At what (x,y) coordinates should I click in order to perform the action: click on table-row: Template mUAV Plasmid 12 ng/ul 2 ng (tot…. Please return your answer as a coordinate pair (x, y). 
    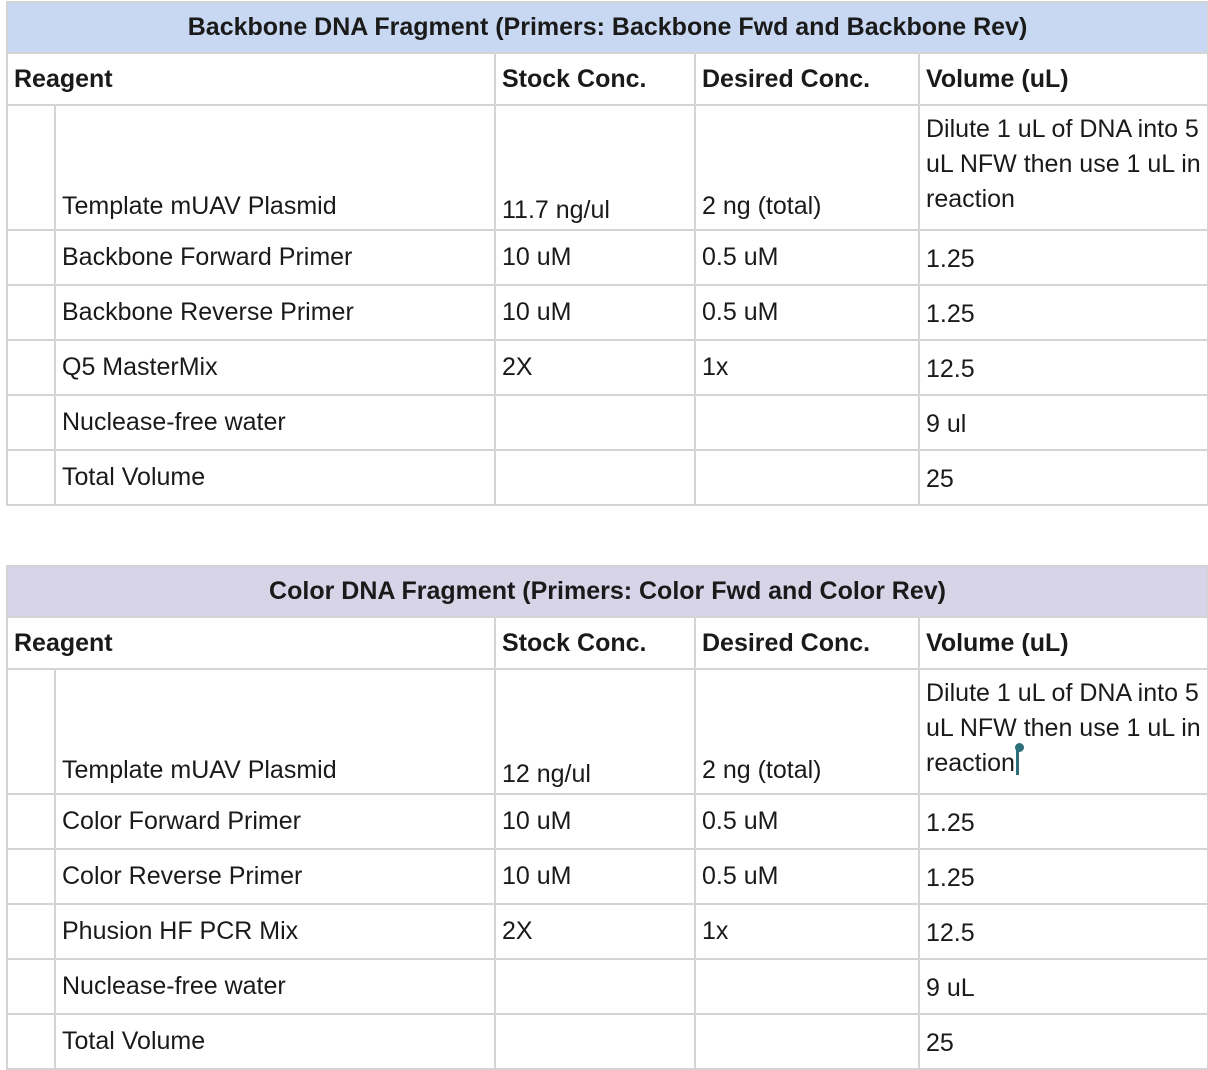
    Looking at the image, I should click on (607, 731).